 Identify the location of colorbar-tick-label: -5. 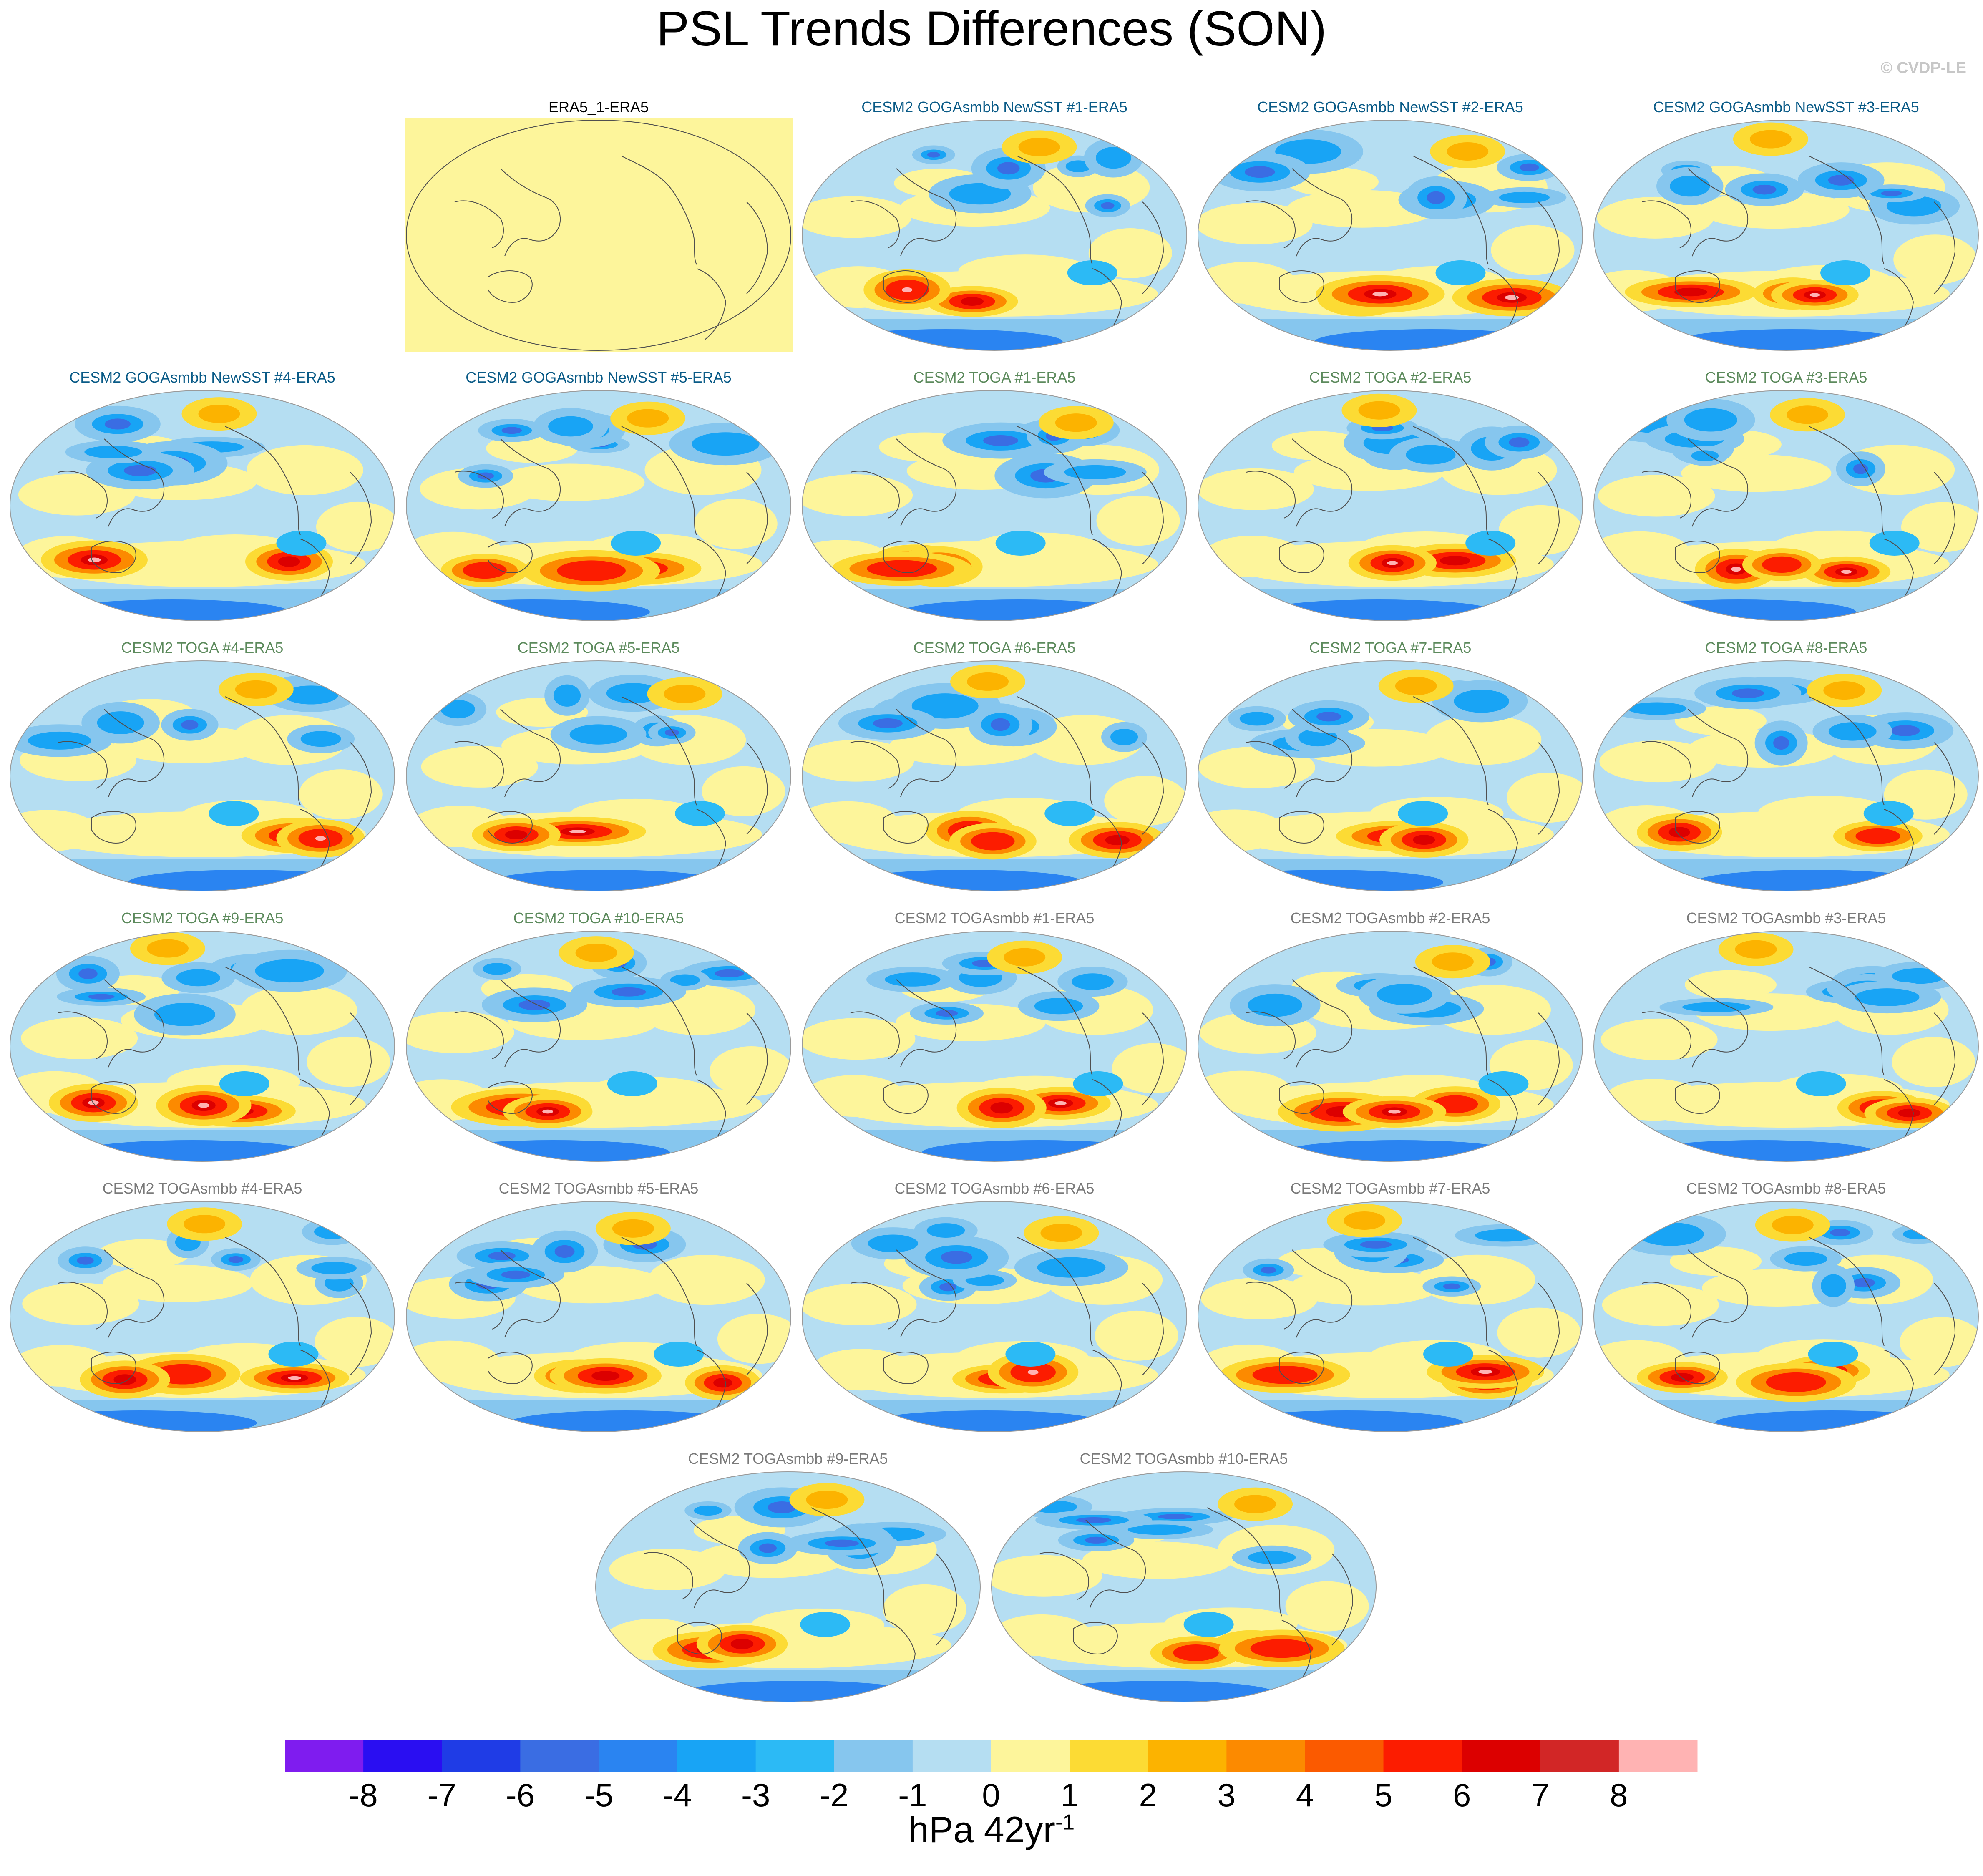
(599, 1795).